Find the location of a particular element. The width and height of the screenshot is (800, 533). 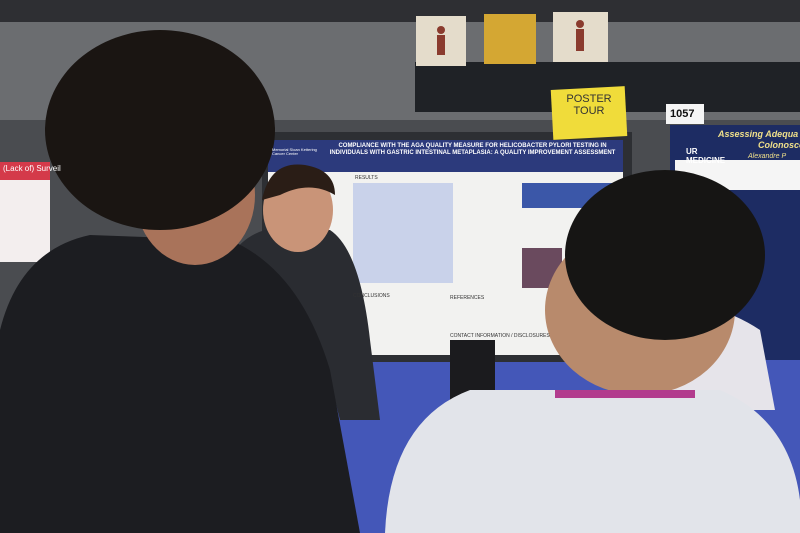

right-poster-logo: UR MEDICINE is located at coordinates (706, 156).